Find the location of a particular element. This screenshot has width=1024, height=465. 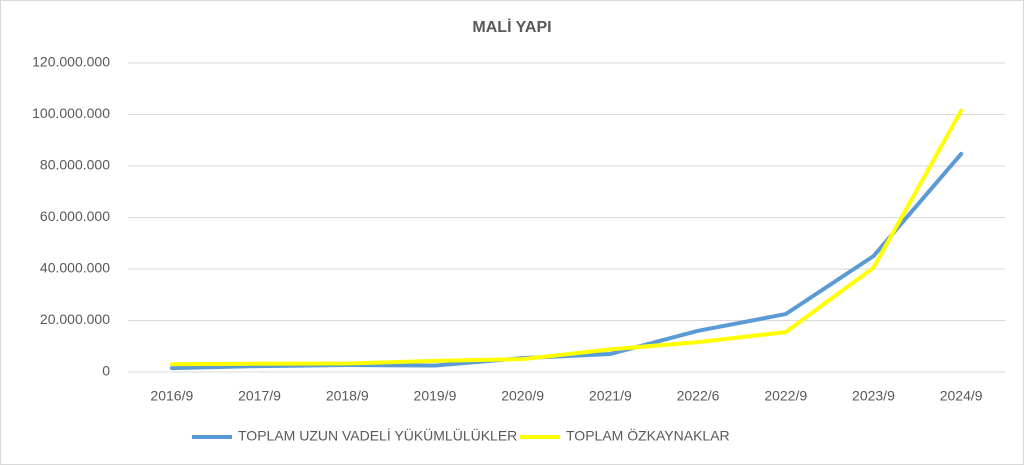

y-tick-label: 100.000.000 is located at coordinates (71, 113).